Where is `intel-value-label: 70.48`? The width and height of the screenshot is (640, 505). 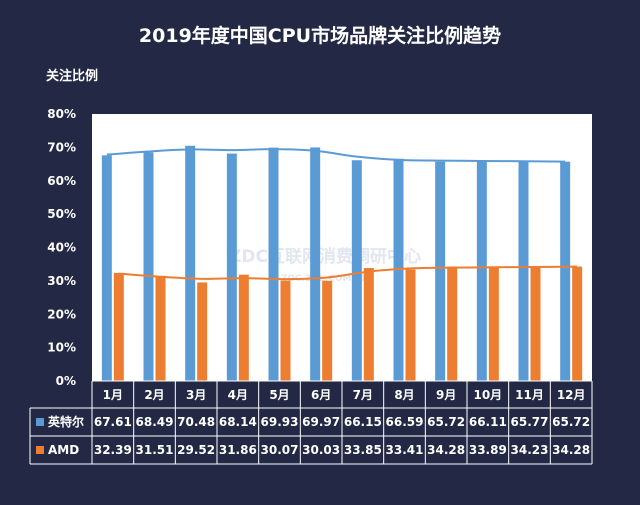 intel-value-label: 70.48 is located at coordinates (196, 422).